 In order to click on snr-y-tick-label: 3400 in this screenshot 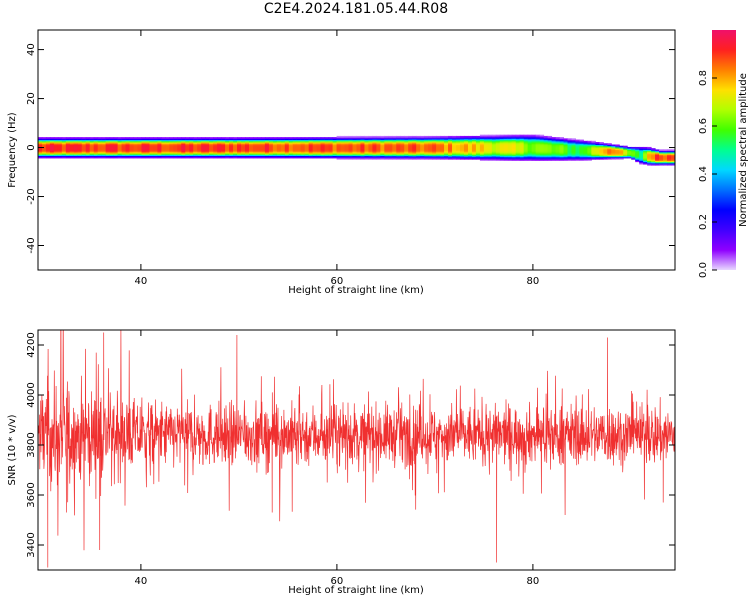, I will do `click(31, 544)`.